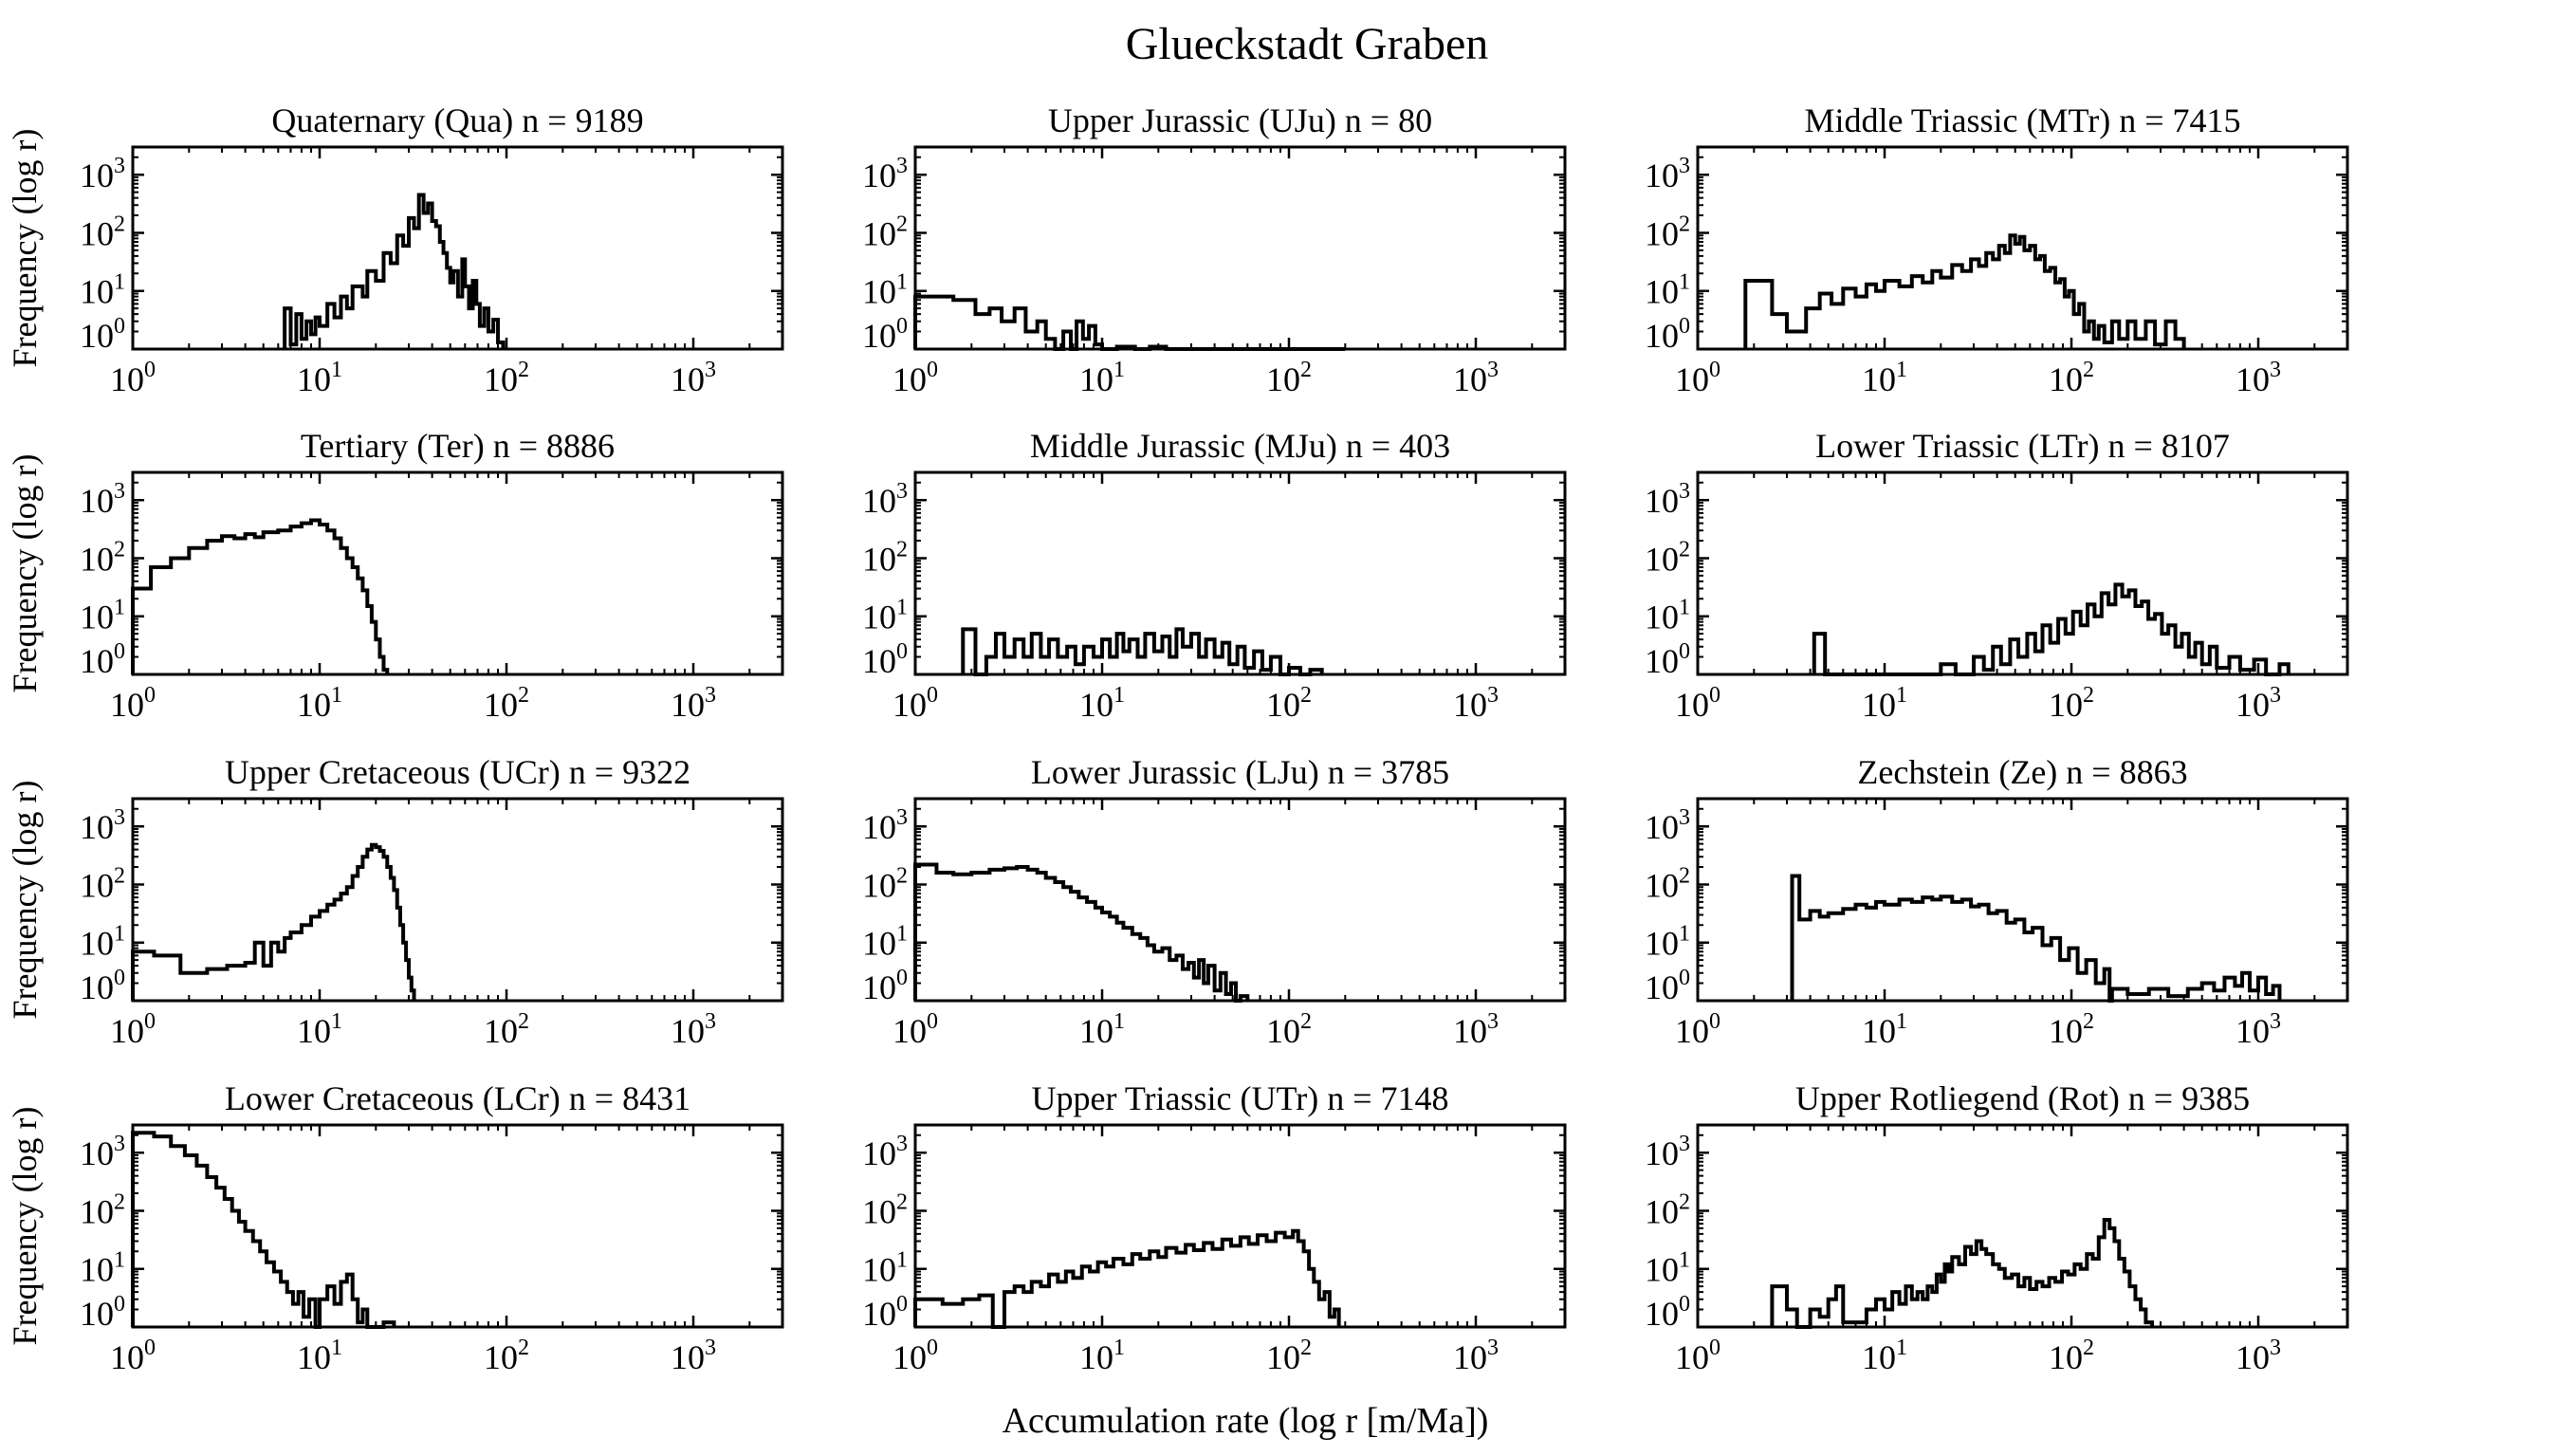 Image resolution: width=2576 pixels, height=1456 pixels. I want to click on subplot-title: Upper Jurassic (UJu) n = 80, so click(1240, 120).